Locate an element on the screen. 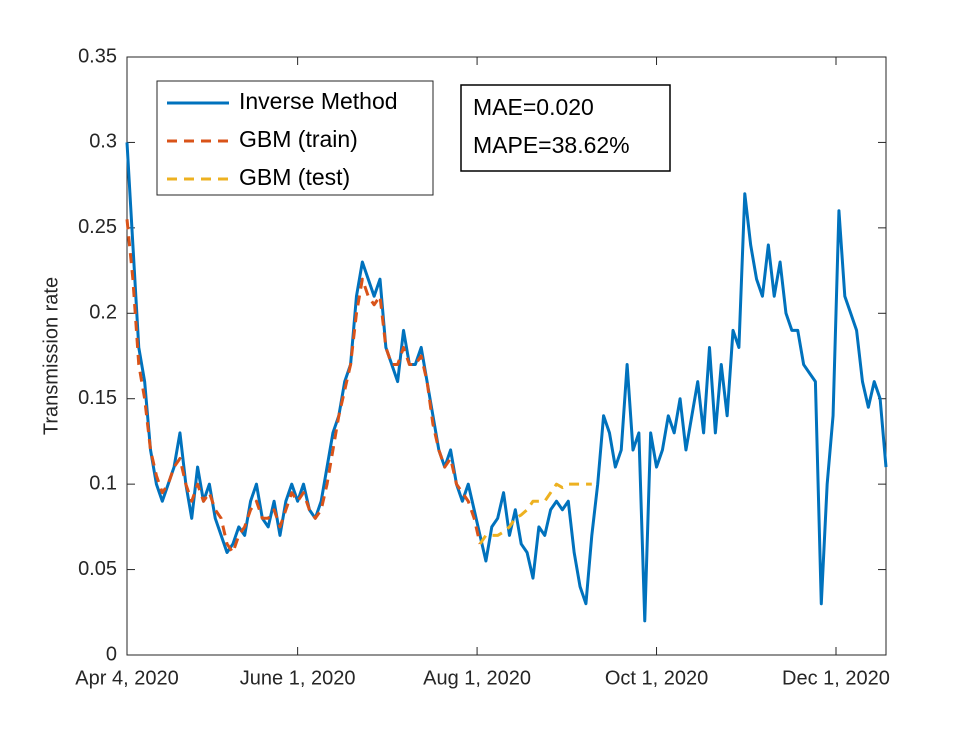 This screenshot has width=980, height=735. y-tick-label: 0.3 is located at coordinates (103, 142).